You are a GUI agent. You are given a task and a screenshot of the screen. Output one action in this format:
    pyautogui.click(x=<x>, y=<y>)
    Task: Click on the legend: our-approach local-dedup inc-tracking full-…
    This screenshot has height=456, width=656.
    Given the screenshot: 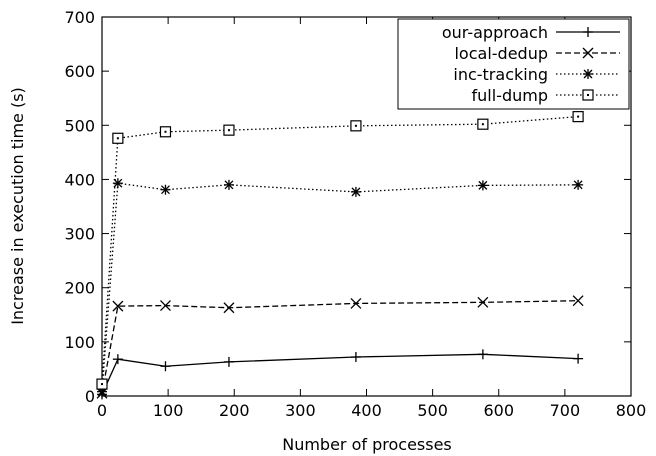 What is the action you would take?
    pyautogui.click(x=513, y=64)
    